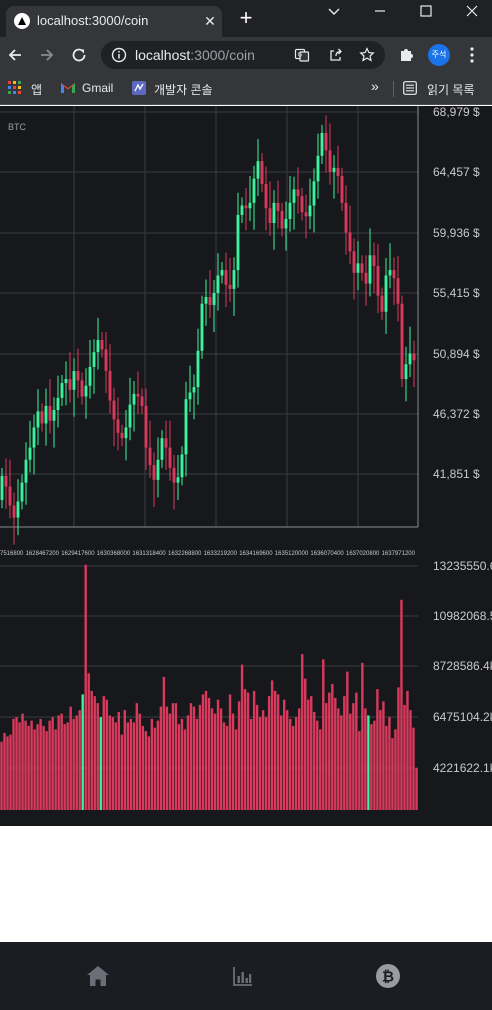 The height and width of the screenshot is (1010, 492). I want to click on new-tab-button: +, so click(246, 17).